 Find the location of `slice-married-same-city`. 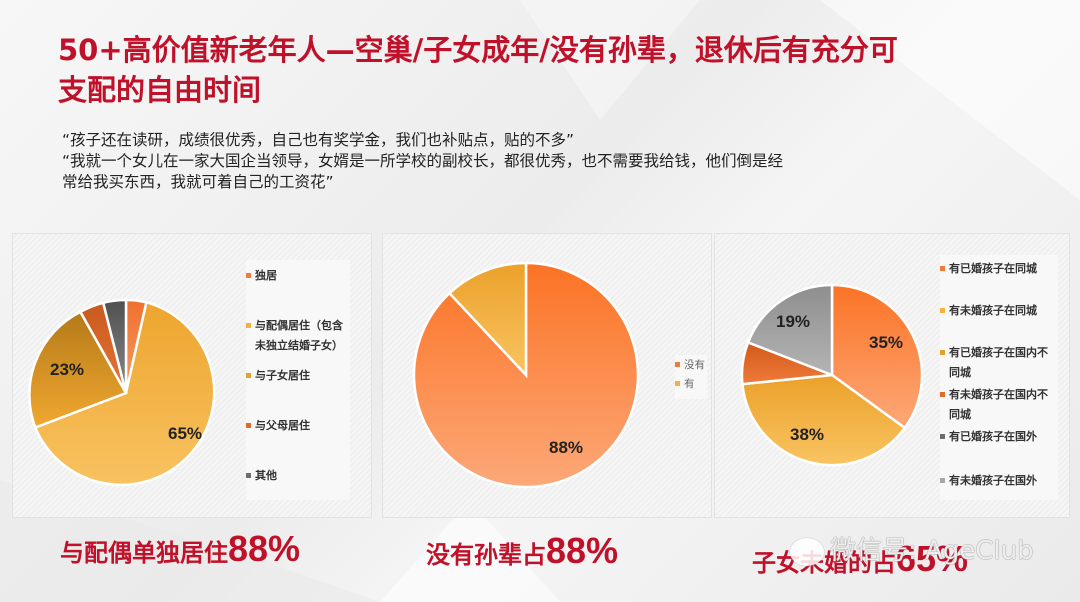

slice-married-same-city is located at coordinates (877, 356).